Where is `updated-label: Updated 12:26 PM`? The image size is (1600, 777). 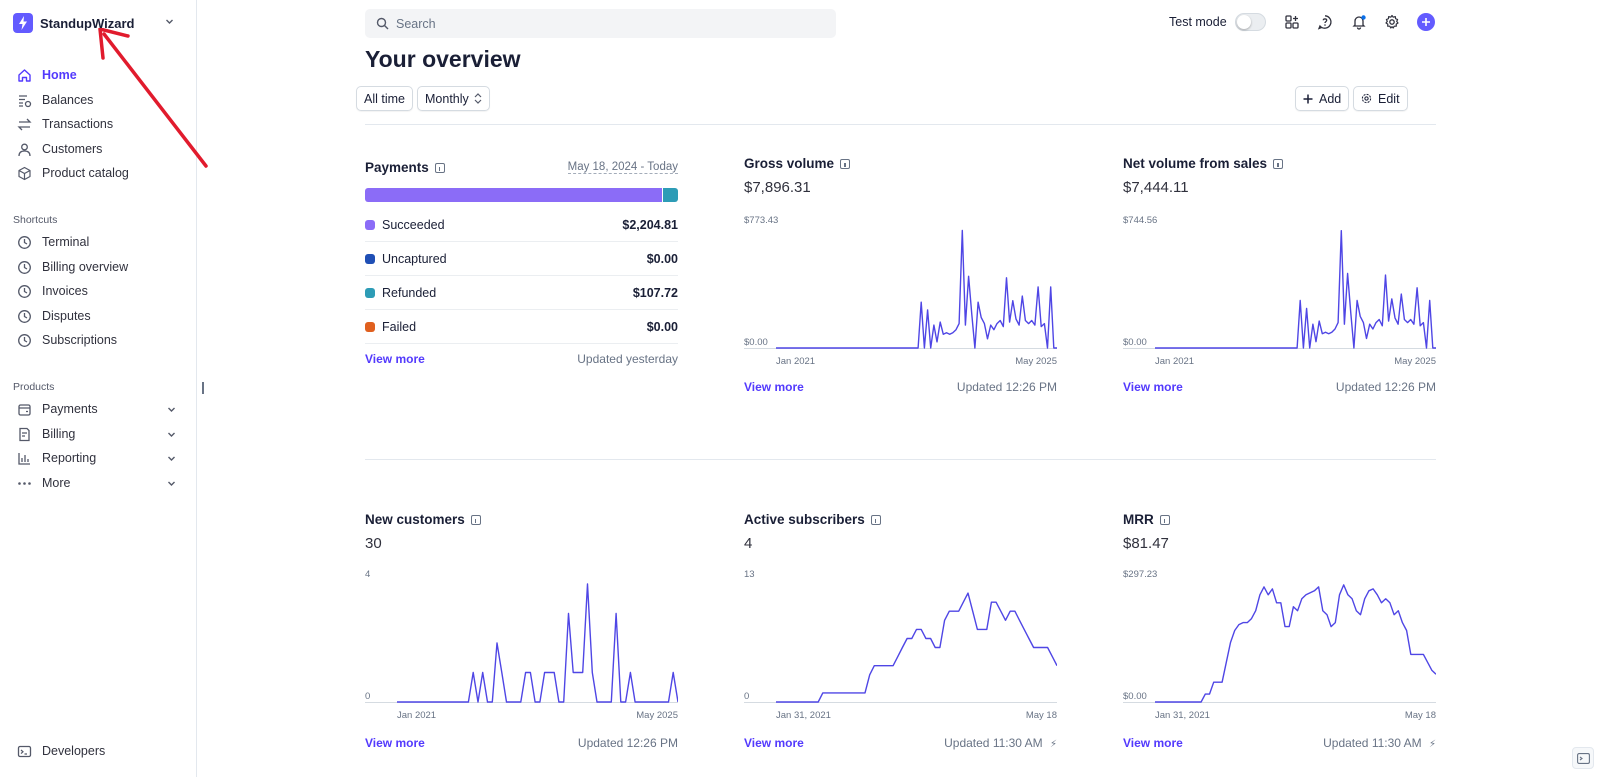
updated-label: Updated 12:26 PM is located at coordinates (627, 743).